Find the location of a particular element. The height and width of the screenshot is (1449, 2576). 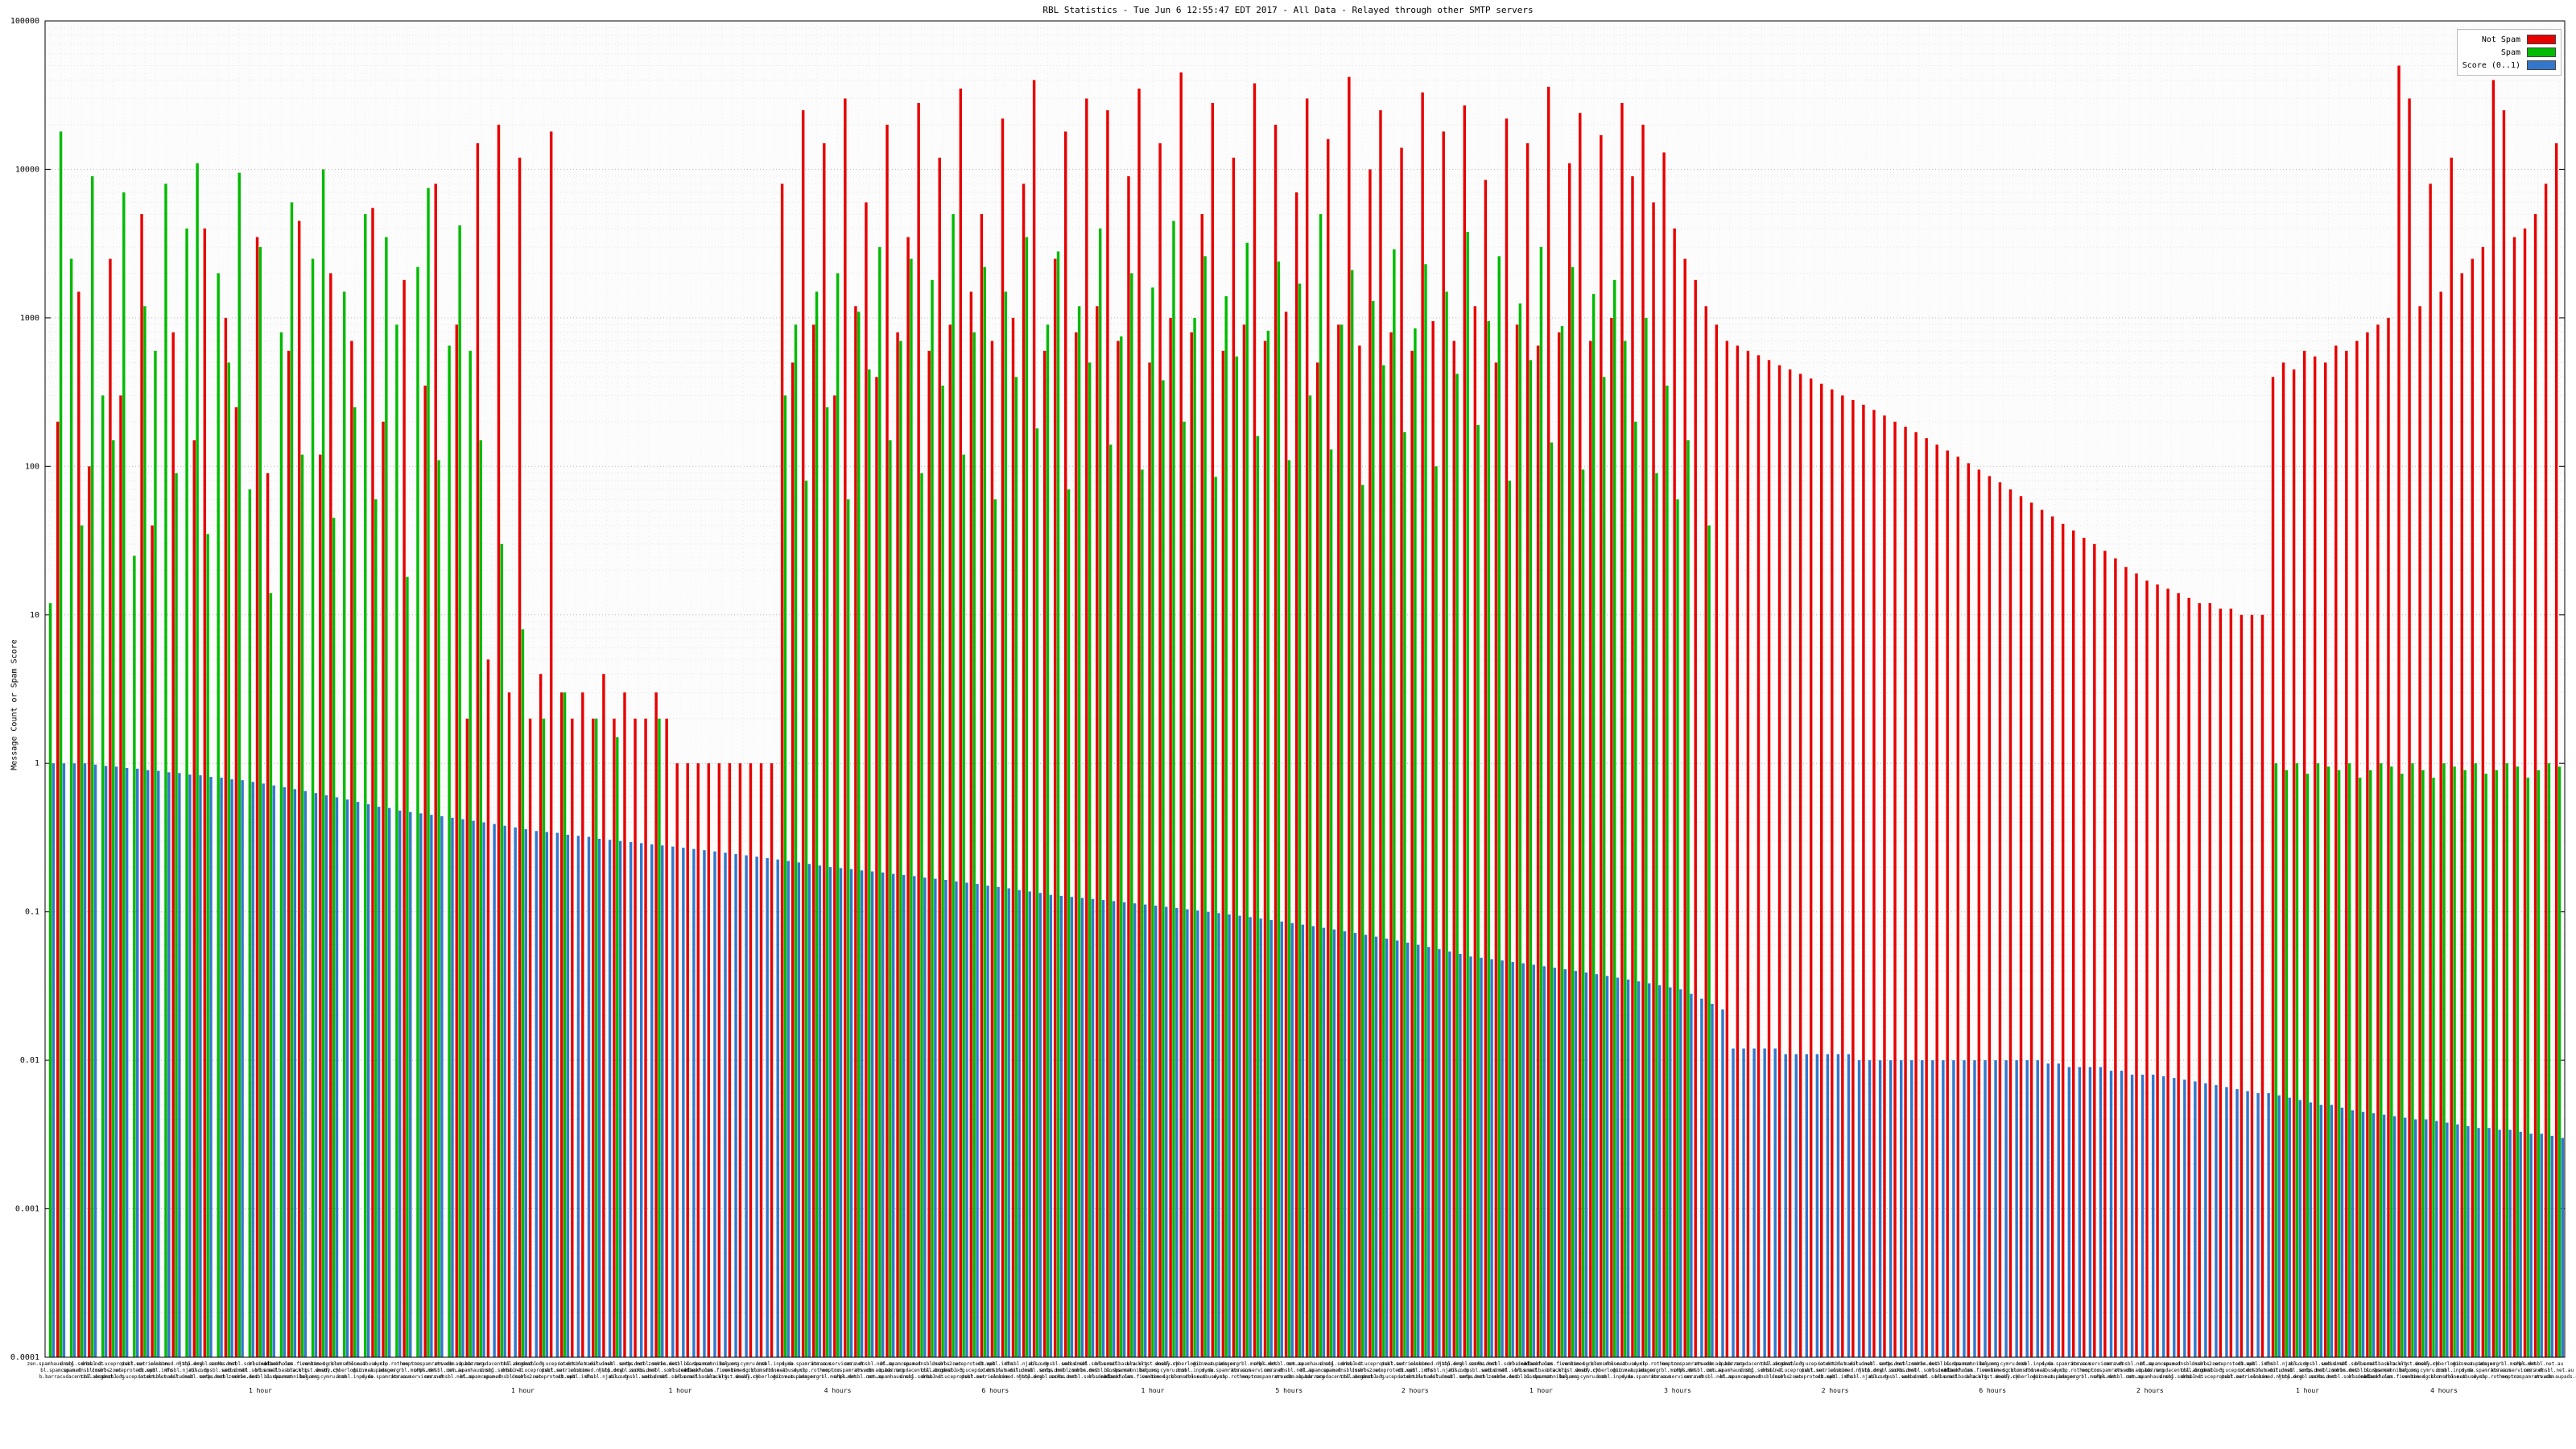

x-tick-label: ix.dnsbl.manitu.net is located at coordinates (1006, 1370).